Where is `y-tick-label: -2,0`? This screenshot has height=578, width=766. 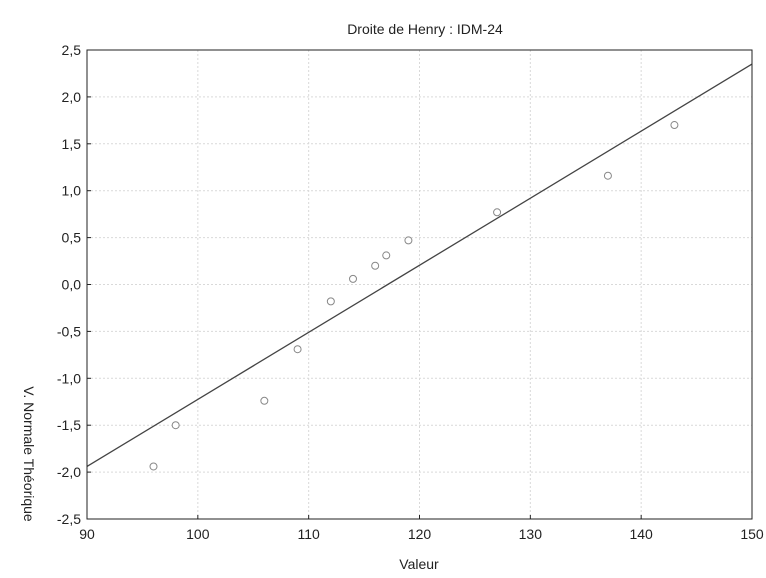
y-tick-label: -2,0 is located at coordinates (69, 472).